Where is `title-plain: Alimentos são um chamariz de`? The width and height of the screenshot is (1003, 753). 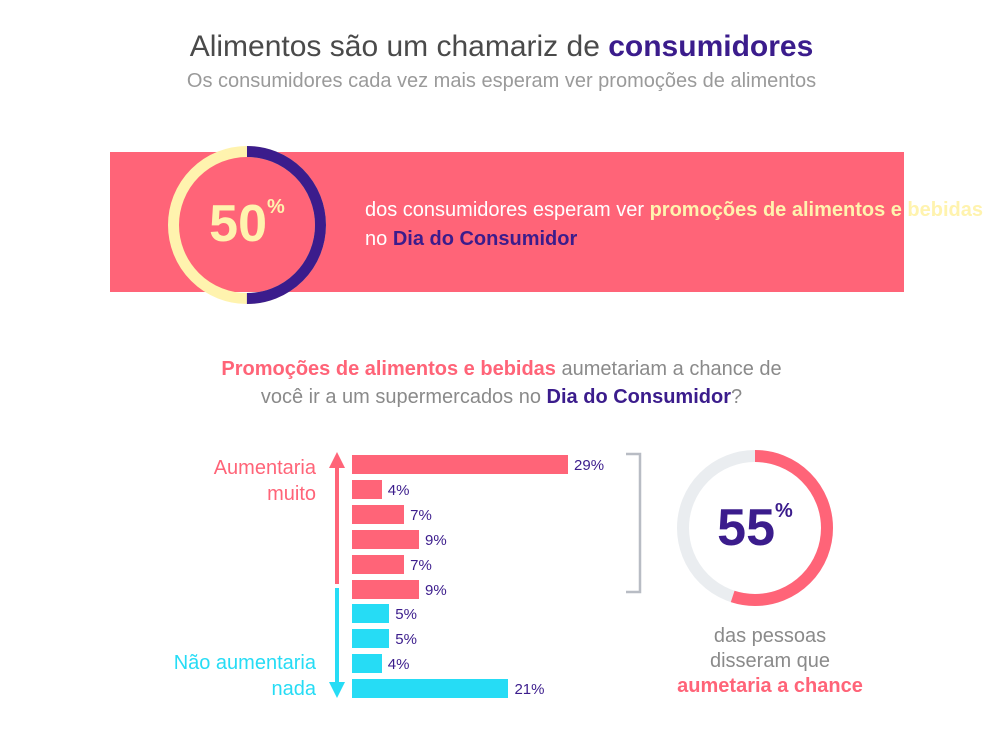
title-plain: Alimentos são um chamariz de is located at coordinates (399, 46).